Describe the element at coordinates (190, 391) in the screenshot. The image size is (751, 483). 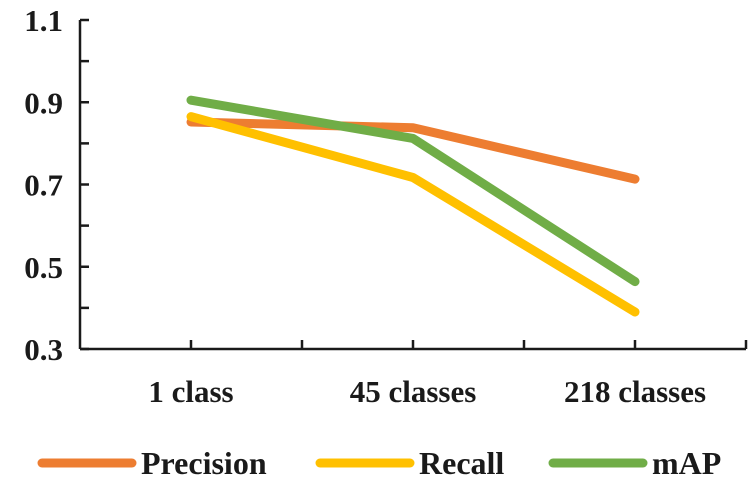
I see `x-tick-label: 1 class` at that location.